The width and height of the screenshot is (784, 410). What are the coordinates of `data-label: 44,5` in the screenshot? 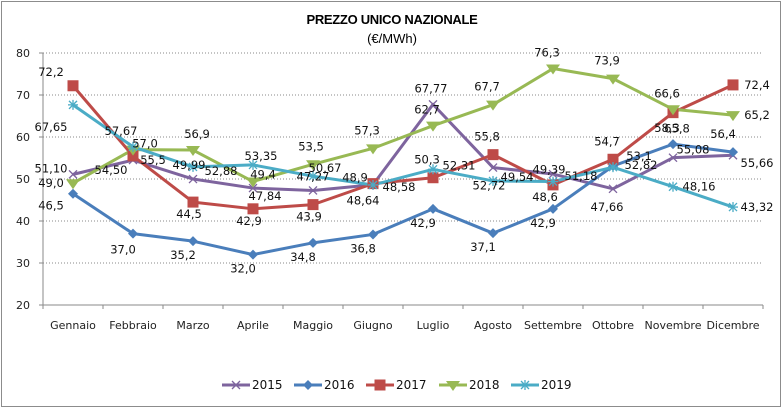 It's located at (189, 214).